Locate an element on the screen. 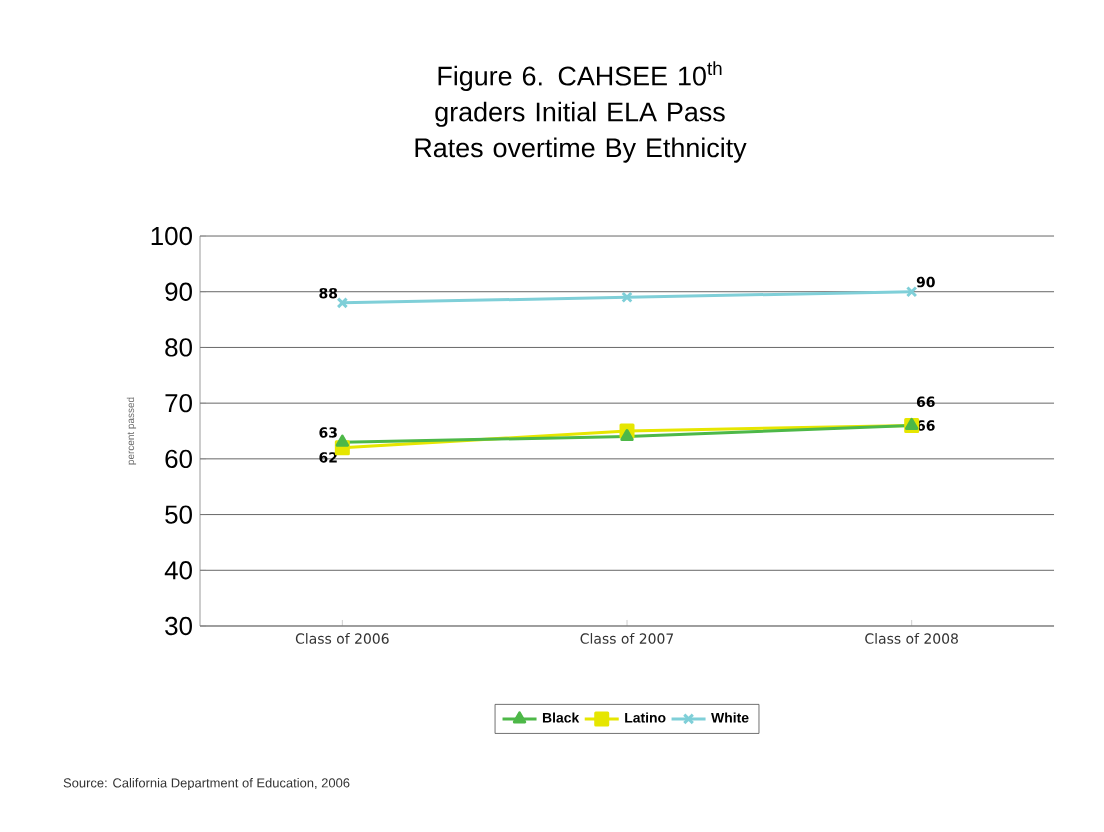 The height and width of the screenshot is (832, 1104). y-tick-label: 80 is located at coordinates (178, 347).